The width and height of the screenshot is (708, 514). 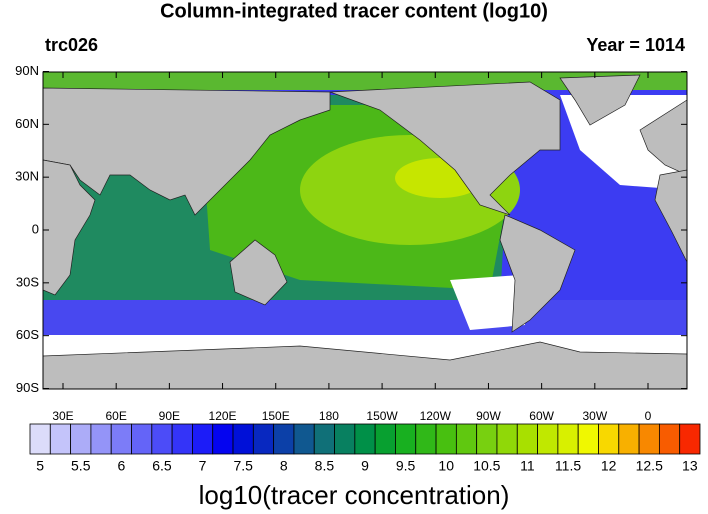 I want to click on colorbar-label: 9.5, so click(x=406, y=466).